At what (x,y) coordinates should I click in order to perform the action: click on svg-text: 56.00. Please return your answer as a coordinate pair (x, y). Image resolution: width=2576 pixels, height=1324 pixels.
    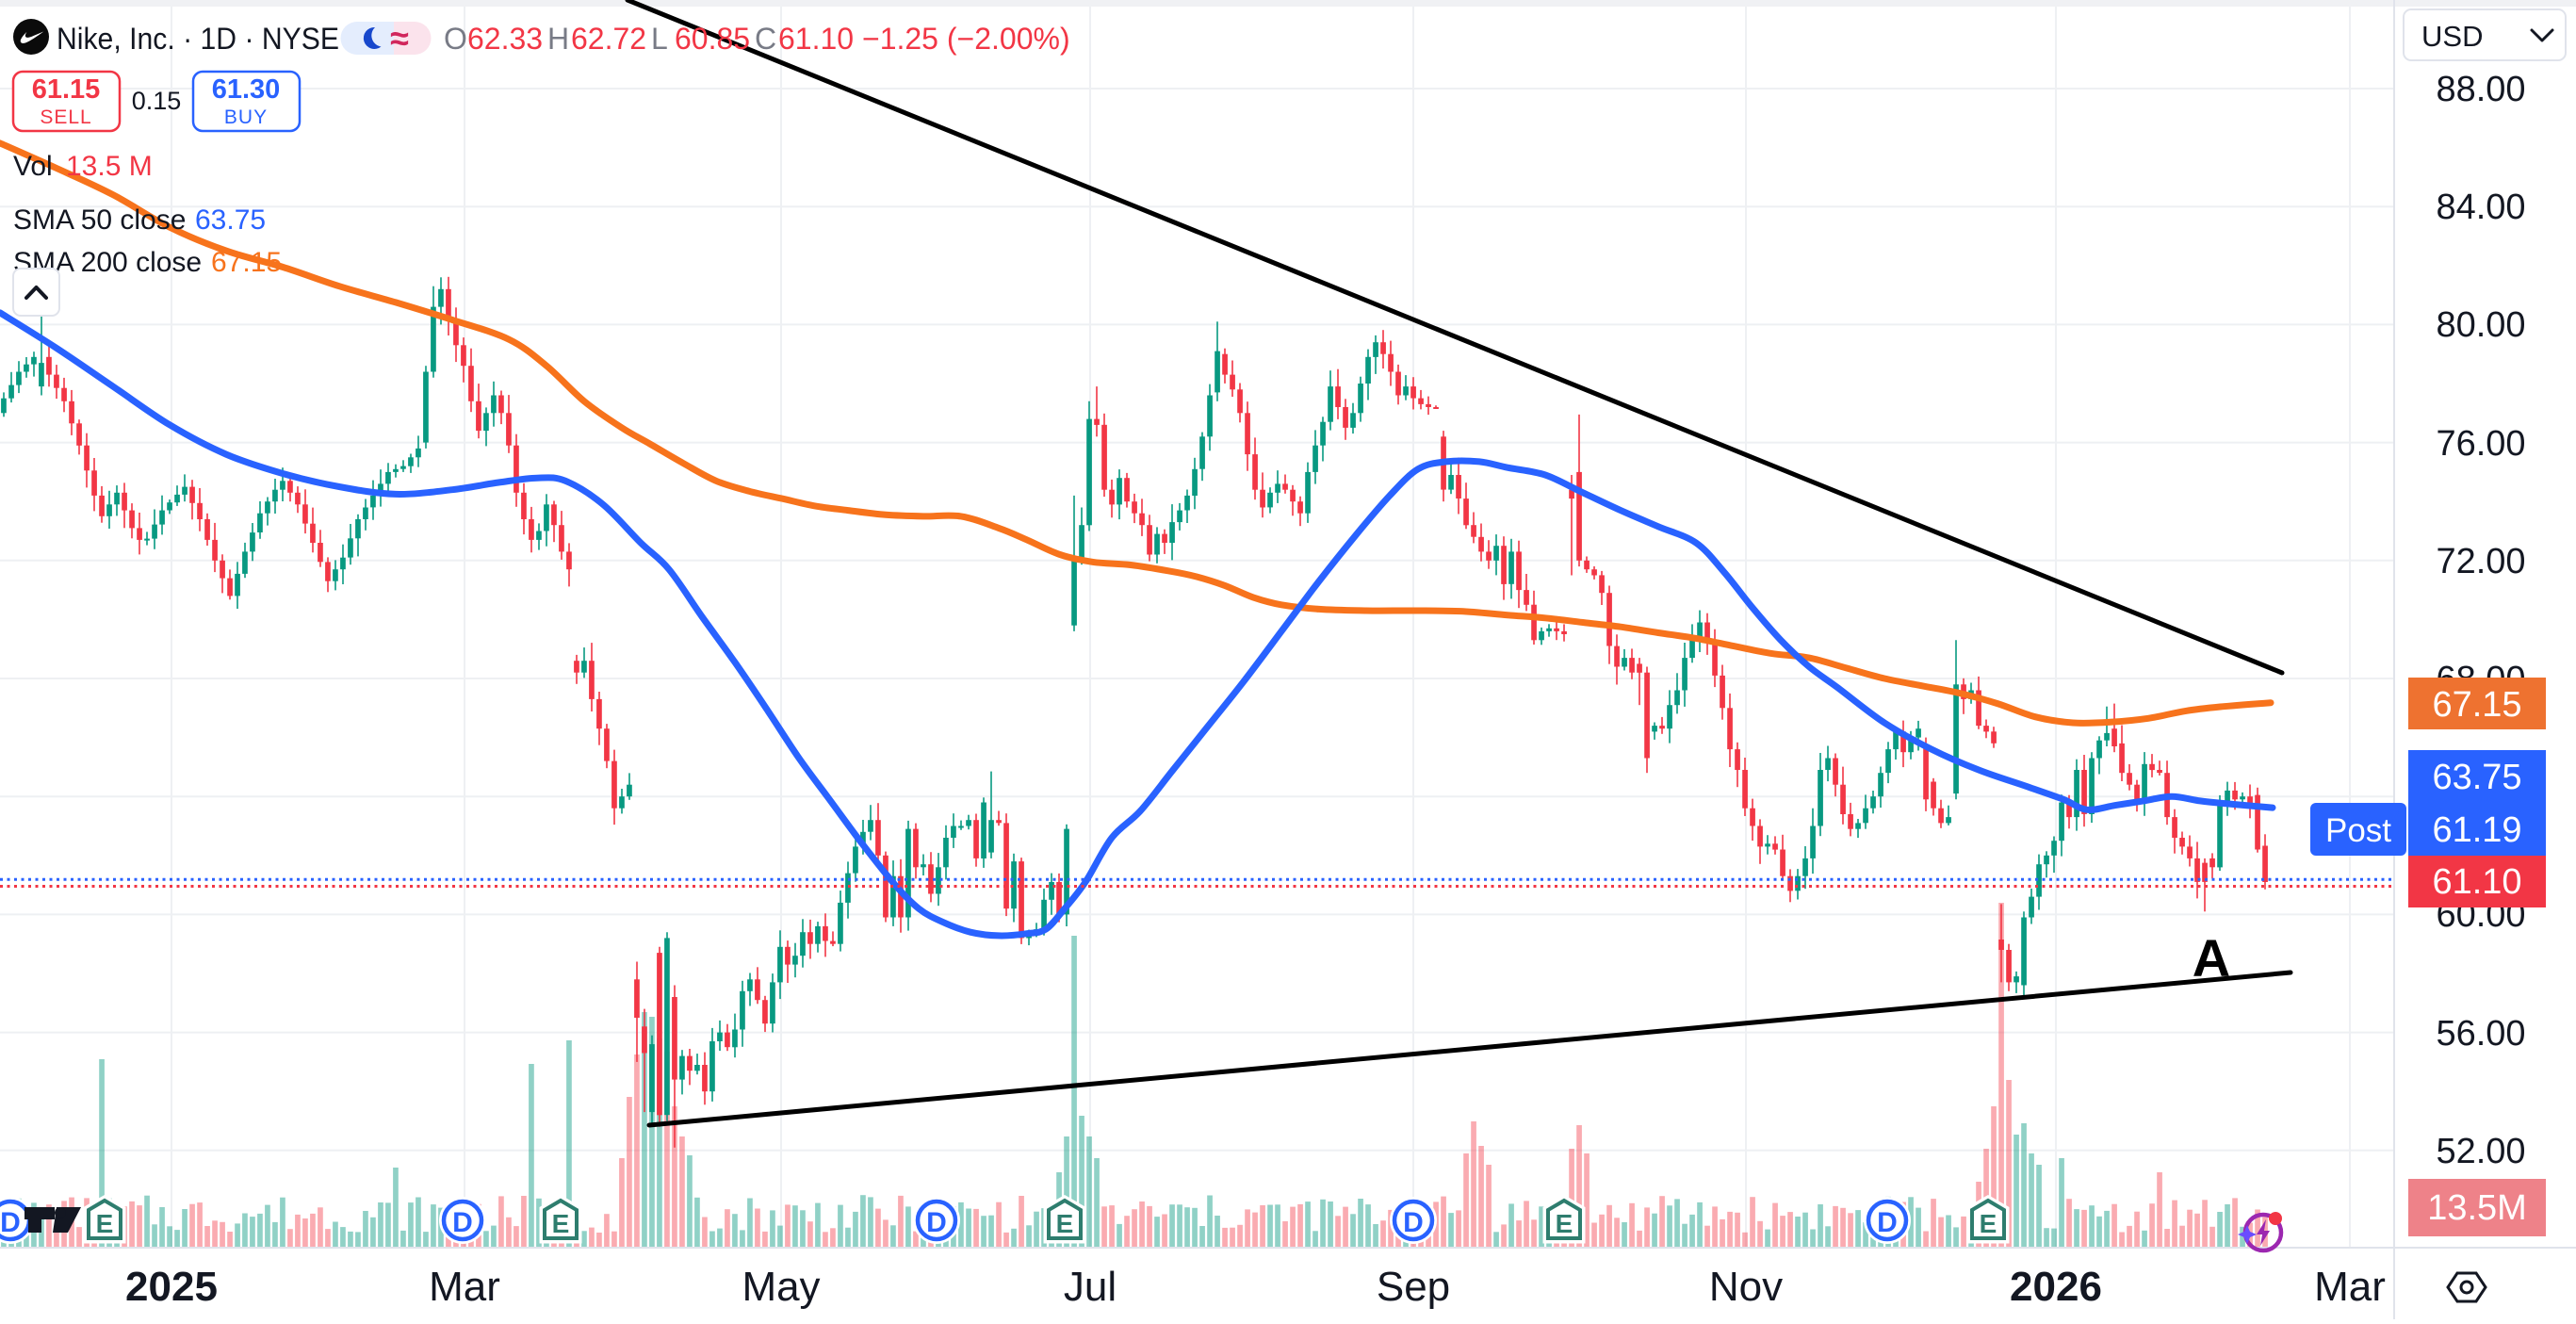
    Looking at the image, I should click on (2480, 1034).